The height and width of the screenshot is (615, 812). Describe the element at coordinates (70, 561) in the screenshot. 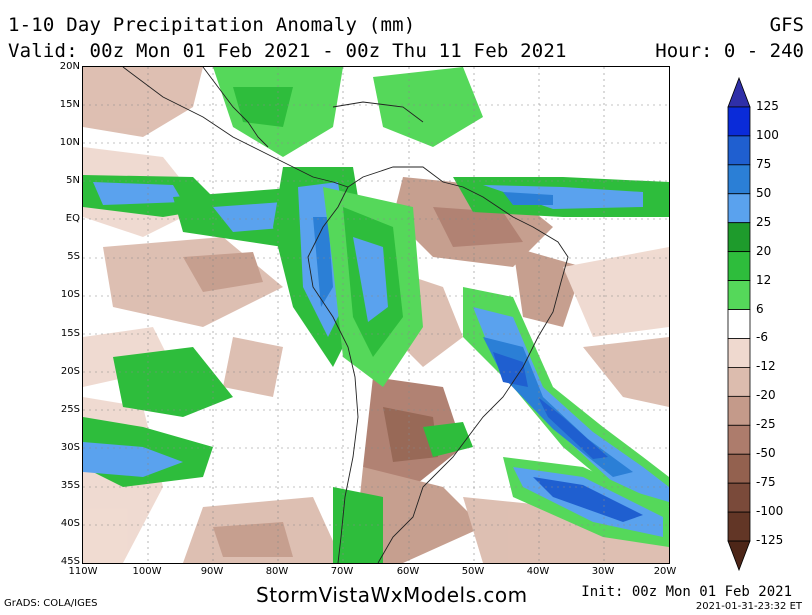

I see `lat-label: 45S` at that location.